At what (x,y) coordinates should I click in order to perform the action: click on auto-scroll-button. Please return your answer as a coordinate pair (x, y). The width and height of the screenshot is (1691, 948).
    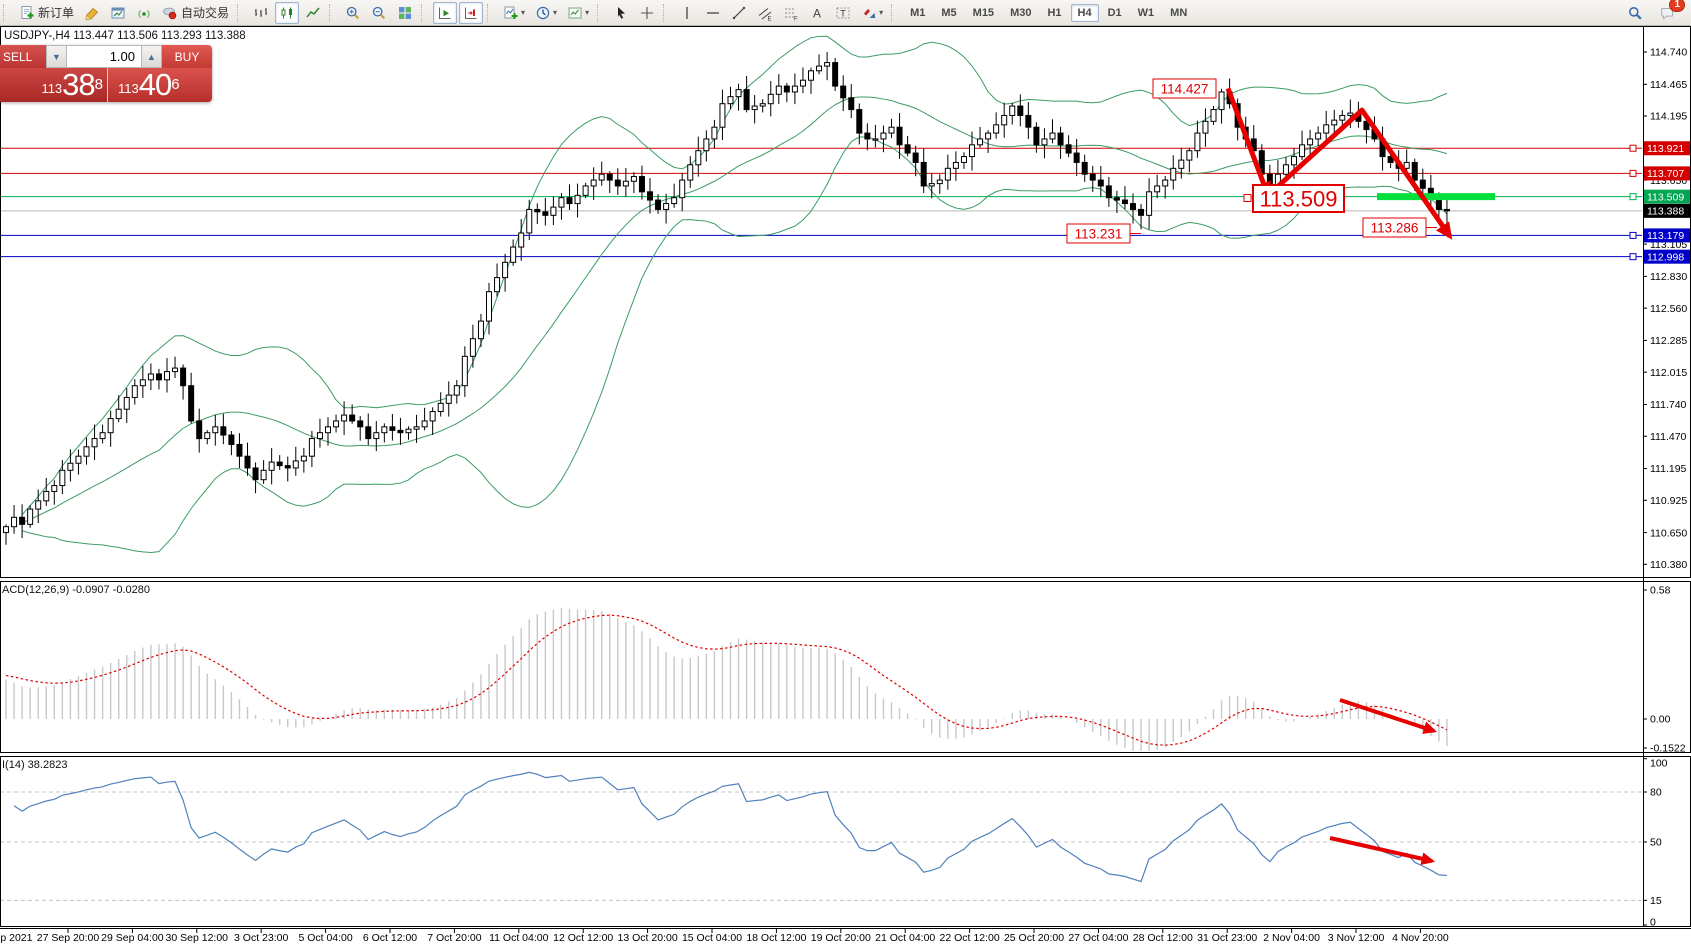
    Looking at the image, I should click on (445, 12).